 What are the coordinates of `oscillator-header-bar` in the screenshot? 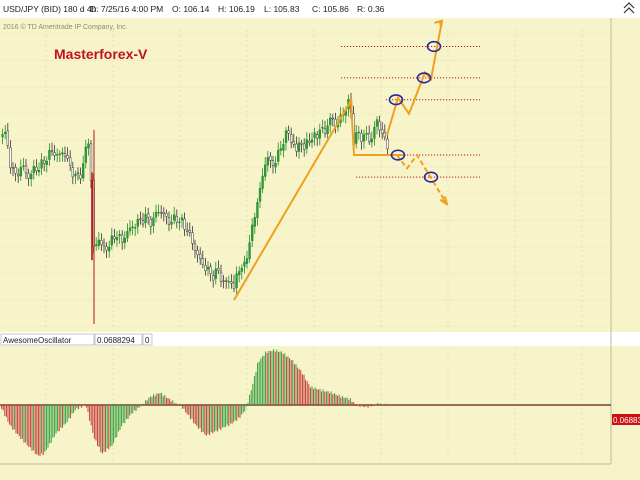 It's located at (320, 339).